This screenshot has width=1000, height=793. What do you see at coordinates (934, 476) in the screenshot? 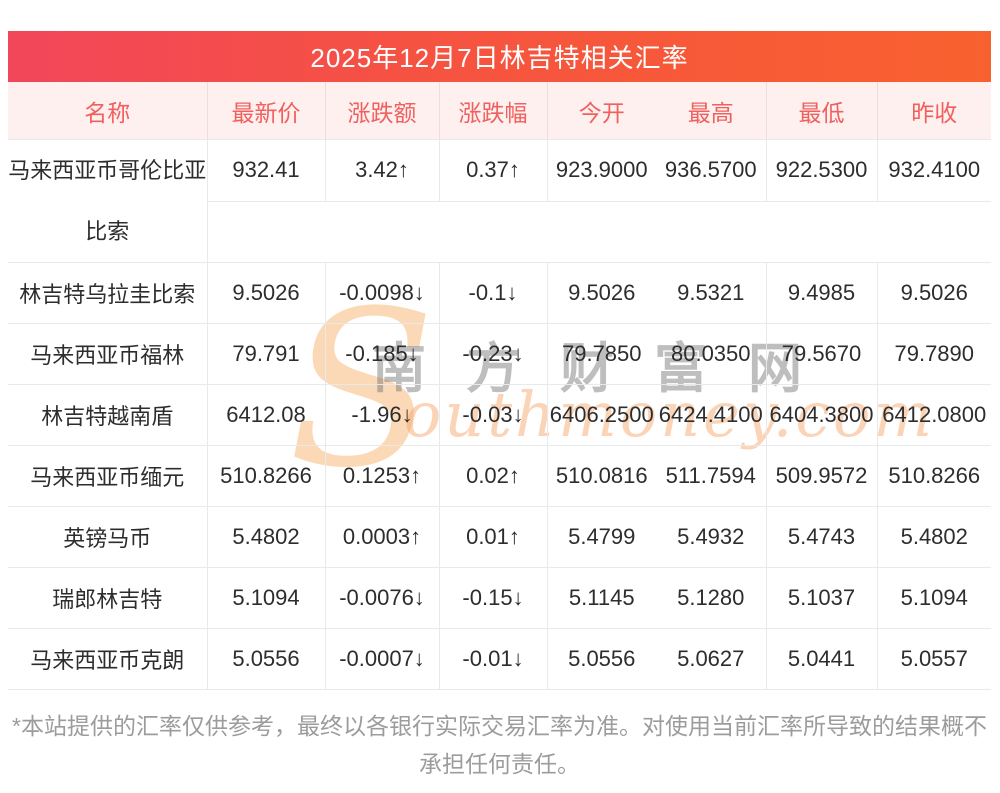
I see `cell-prev-close: 510.8266` at bounding box center [934, 476].